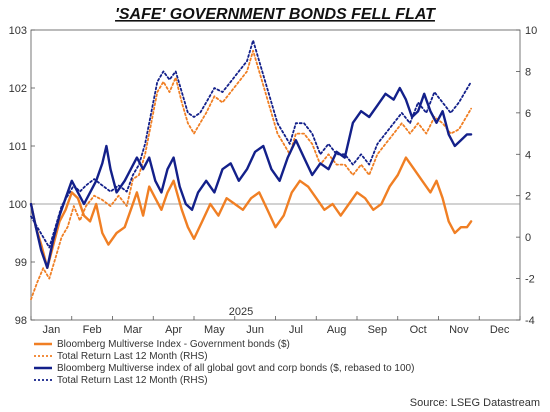  Describe the element at coordinates (21, 263) in the screenshot. I see `left-tick-label: 99` at that location.